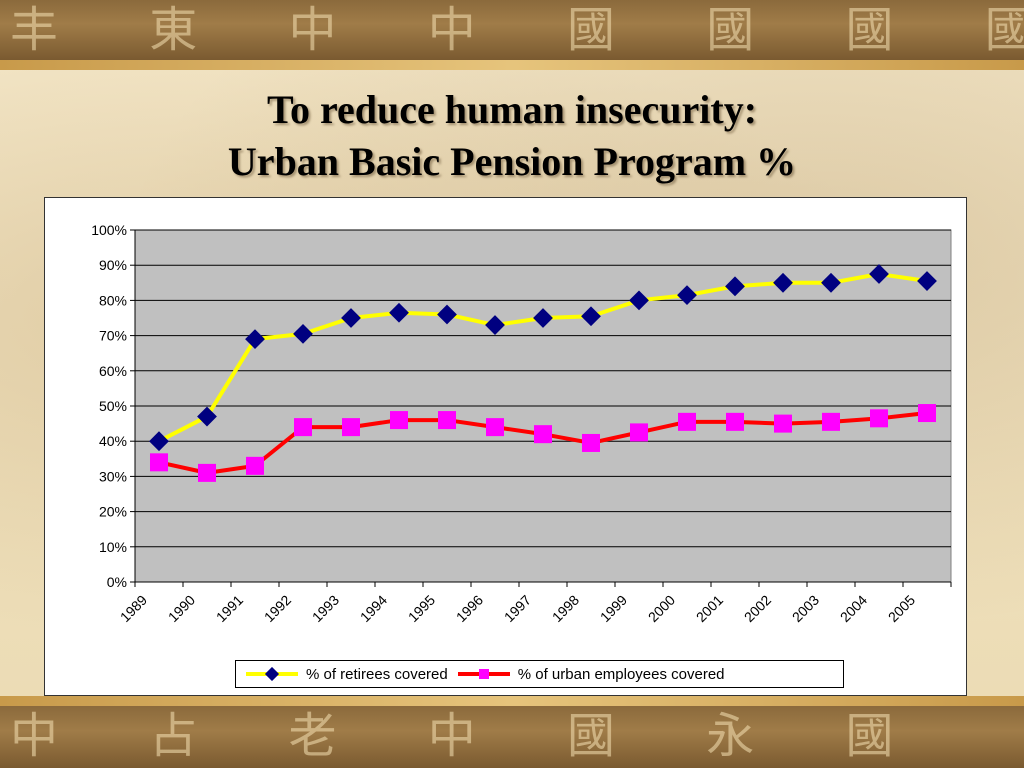 The height and width of the screenshot is (768, 1024). Describe the element at coordinates (512, 701) in the screenshot. I see `gold-stripe-bottom` at that location.